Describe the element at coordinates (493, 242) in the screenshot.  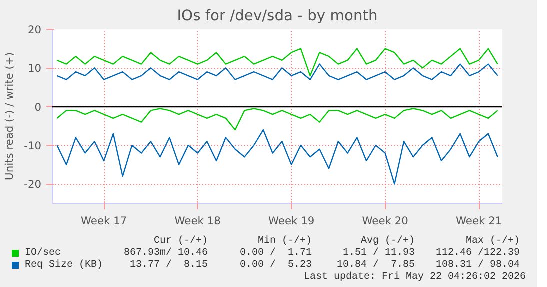
I see `text: Max (-/+)` at that location.